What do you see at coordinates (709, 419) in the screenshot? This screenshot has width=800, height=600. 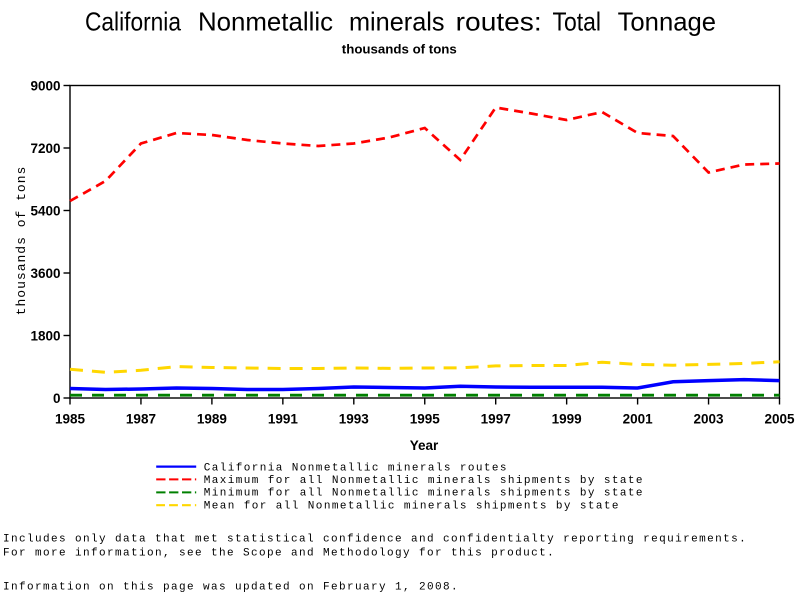 I see `svg-text: 2003` at bounding box center [709, 419].